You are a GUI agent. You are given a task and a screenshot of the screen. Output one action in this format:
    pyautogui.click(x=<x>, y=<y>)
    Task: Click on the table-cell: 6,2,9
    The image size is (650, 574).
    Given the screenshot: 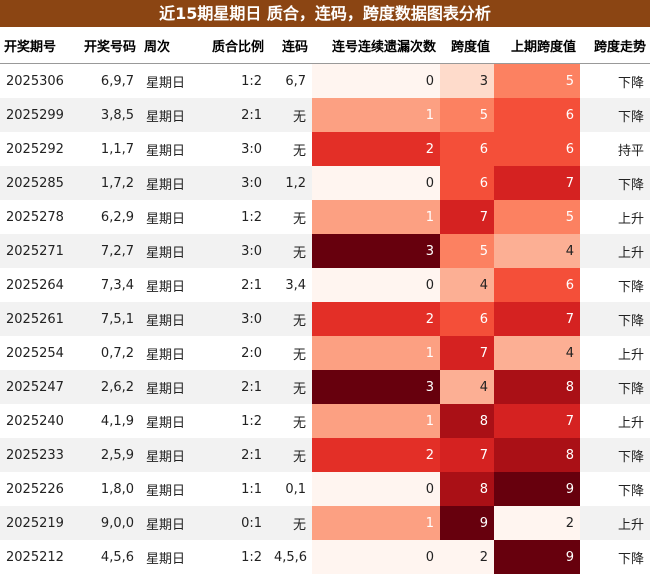 What is the action you would take?
    pyautogui.click(x=117, y=217)
    